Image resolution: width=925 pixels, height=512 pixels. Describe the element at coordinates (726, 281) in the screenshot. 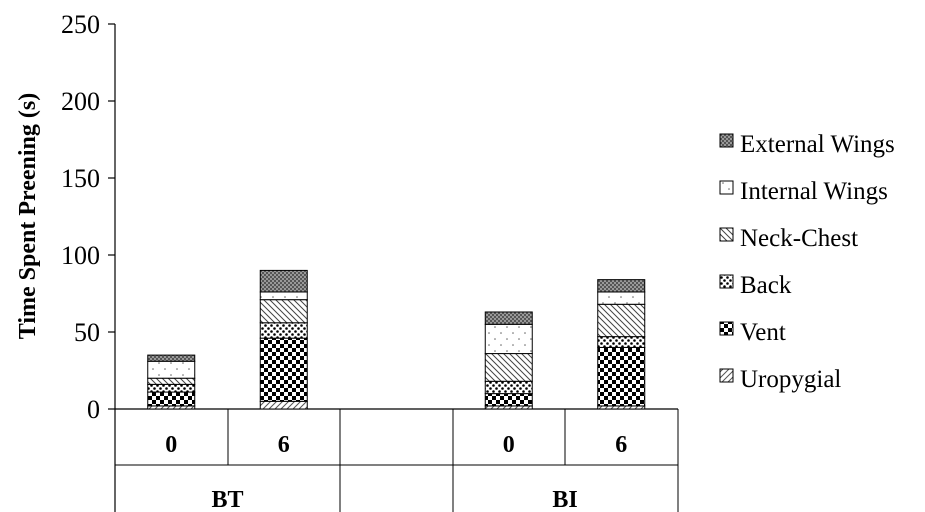

I see `legend-swatch-back` at that location.